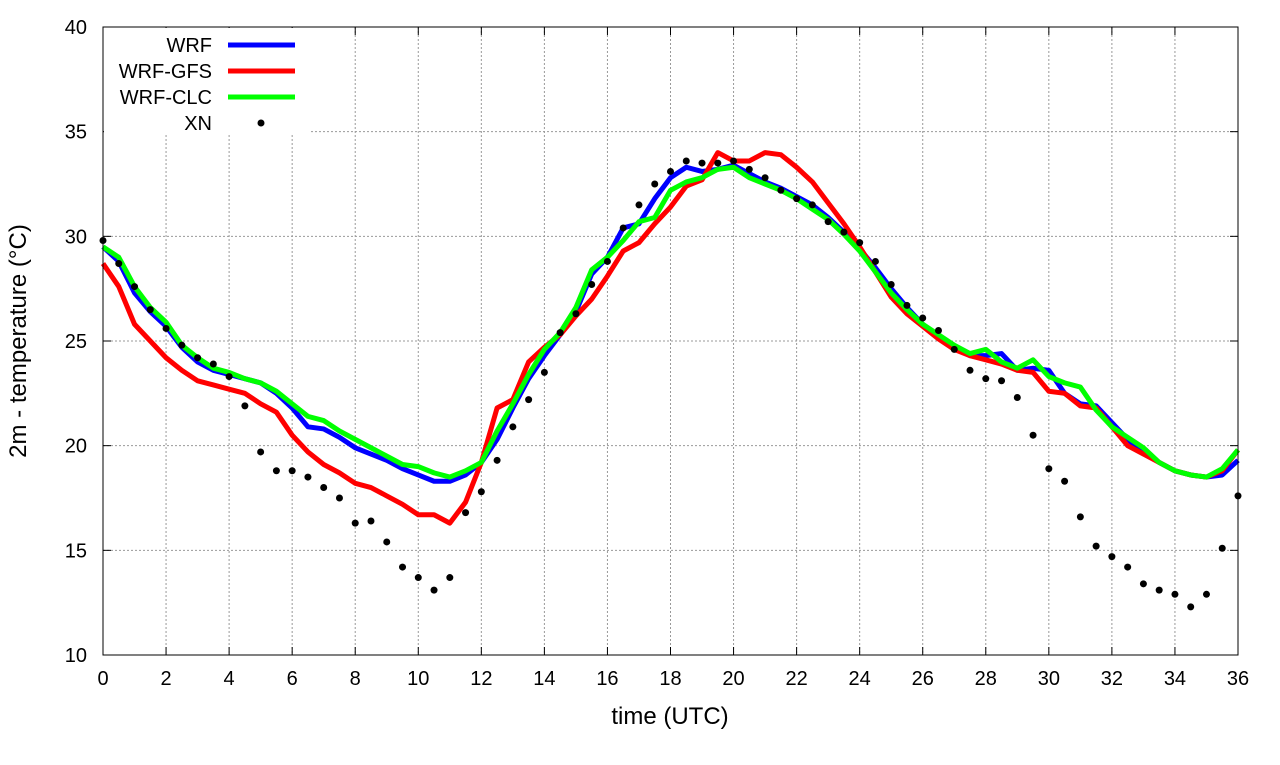 The width and height of the screenshot is (1280, 765). I want to click on legend-label-wrf-gfs: WRF-GFS, so click(165, 72).